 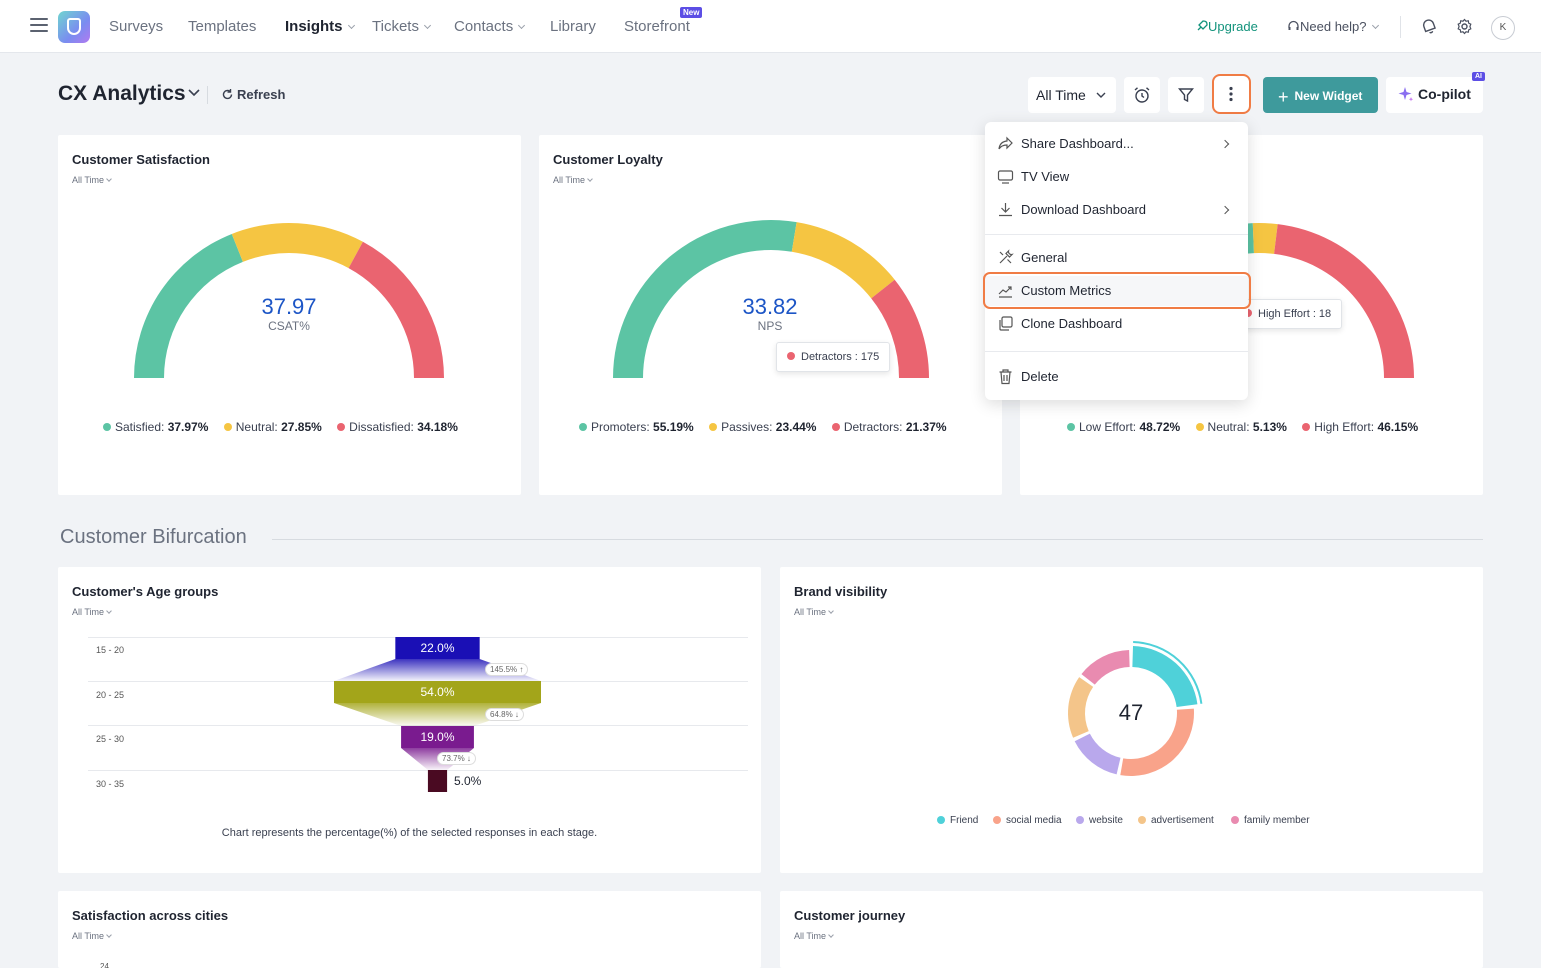 I want to click on legend-name: Satisfied:, so click(x=140, y=427).